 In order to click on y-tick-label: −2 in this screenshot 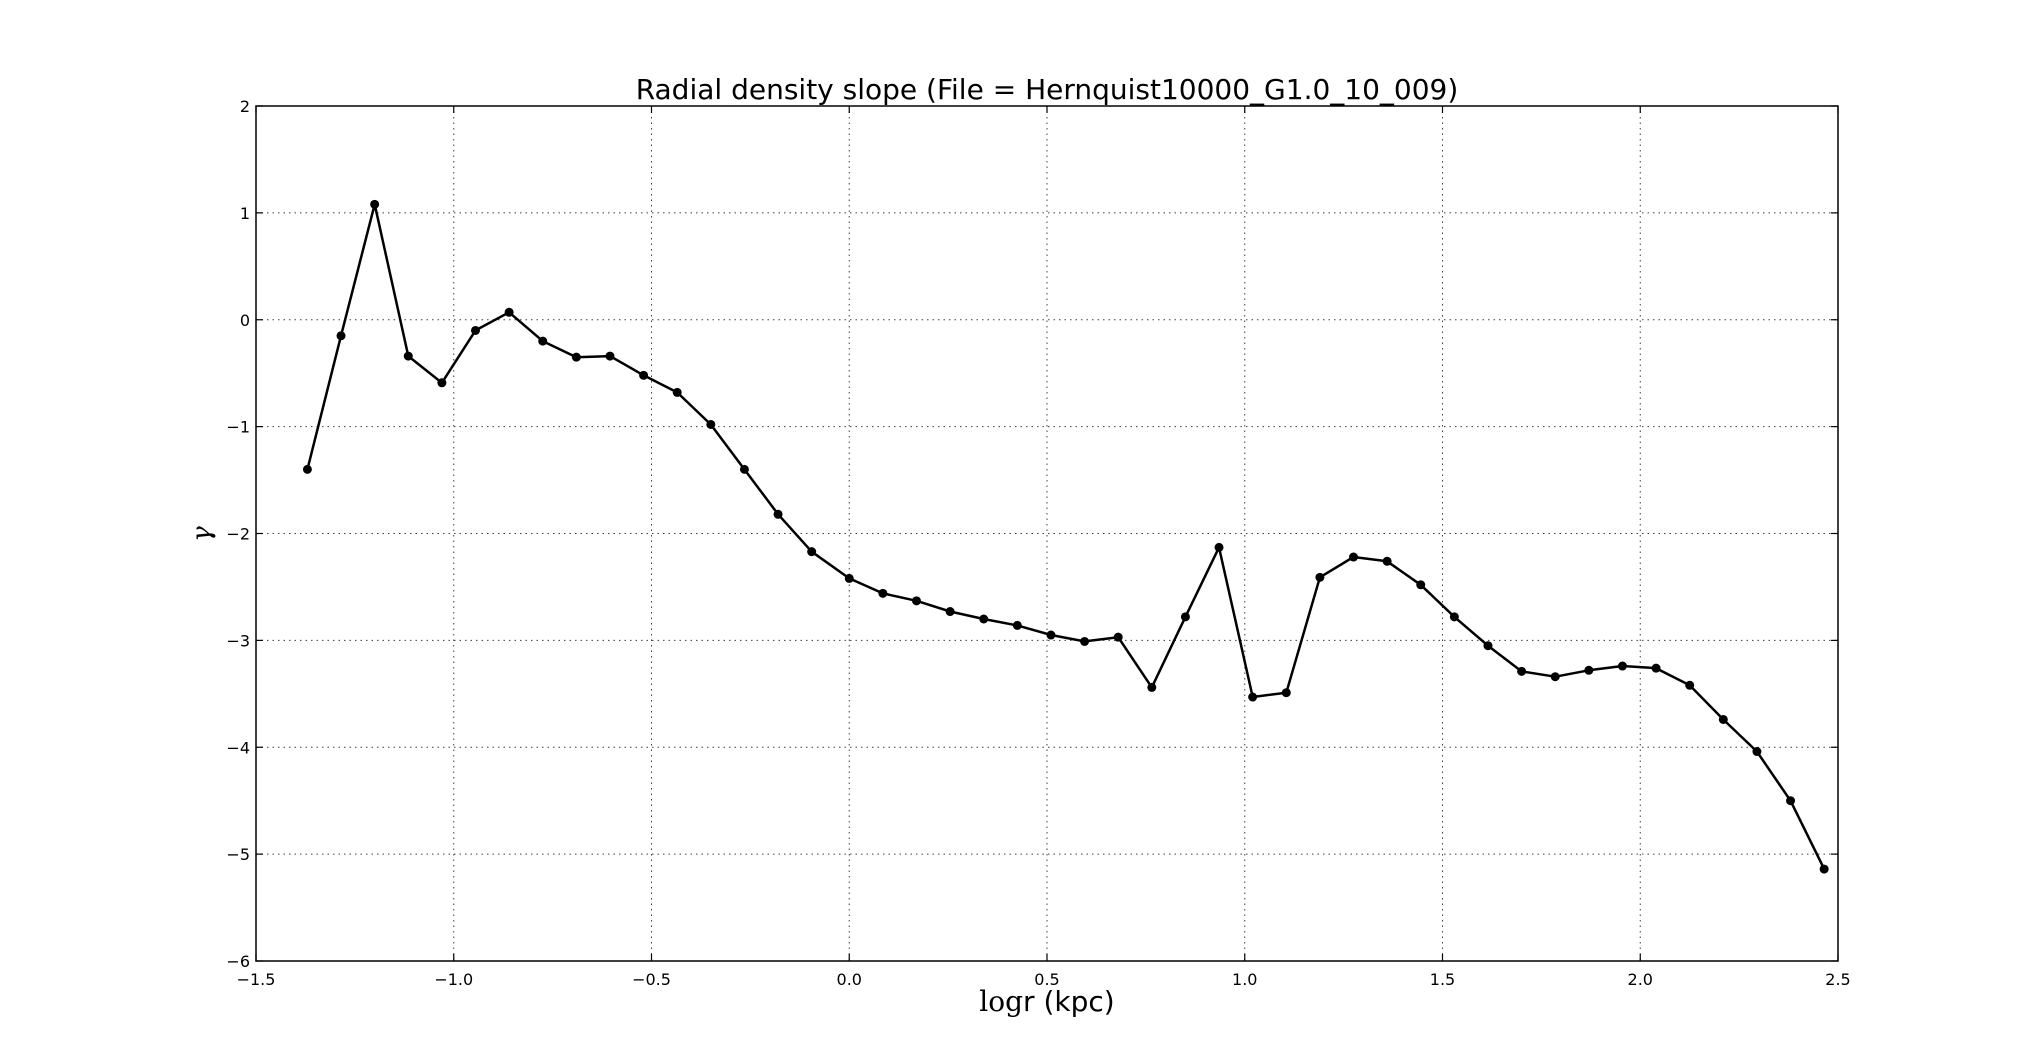, I will do `click(238, 534)`.